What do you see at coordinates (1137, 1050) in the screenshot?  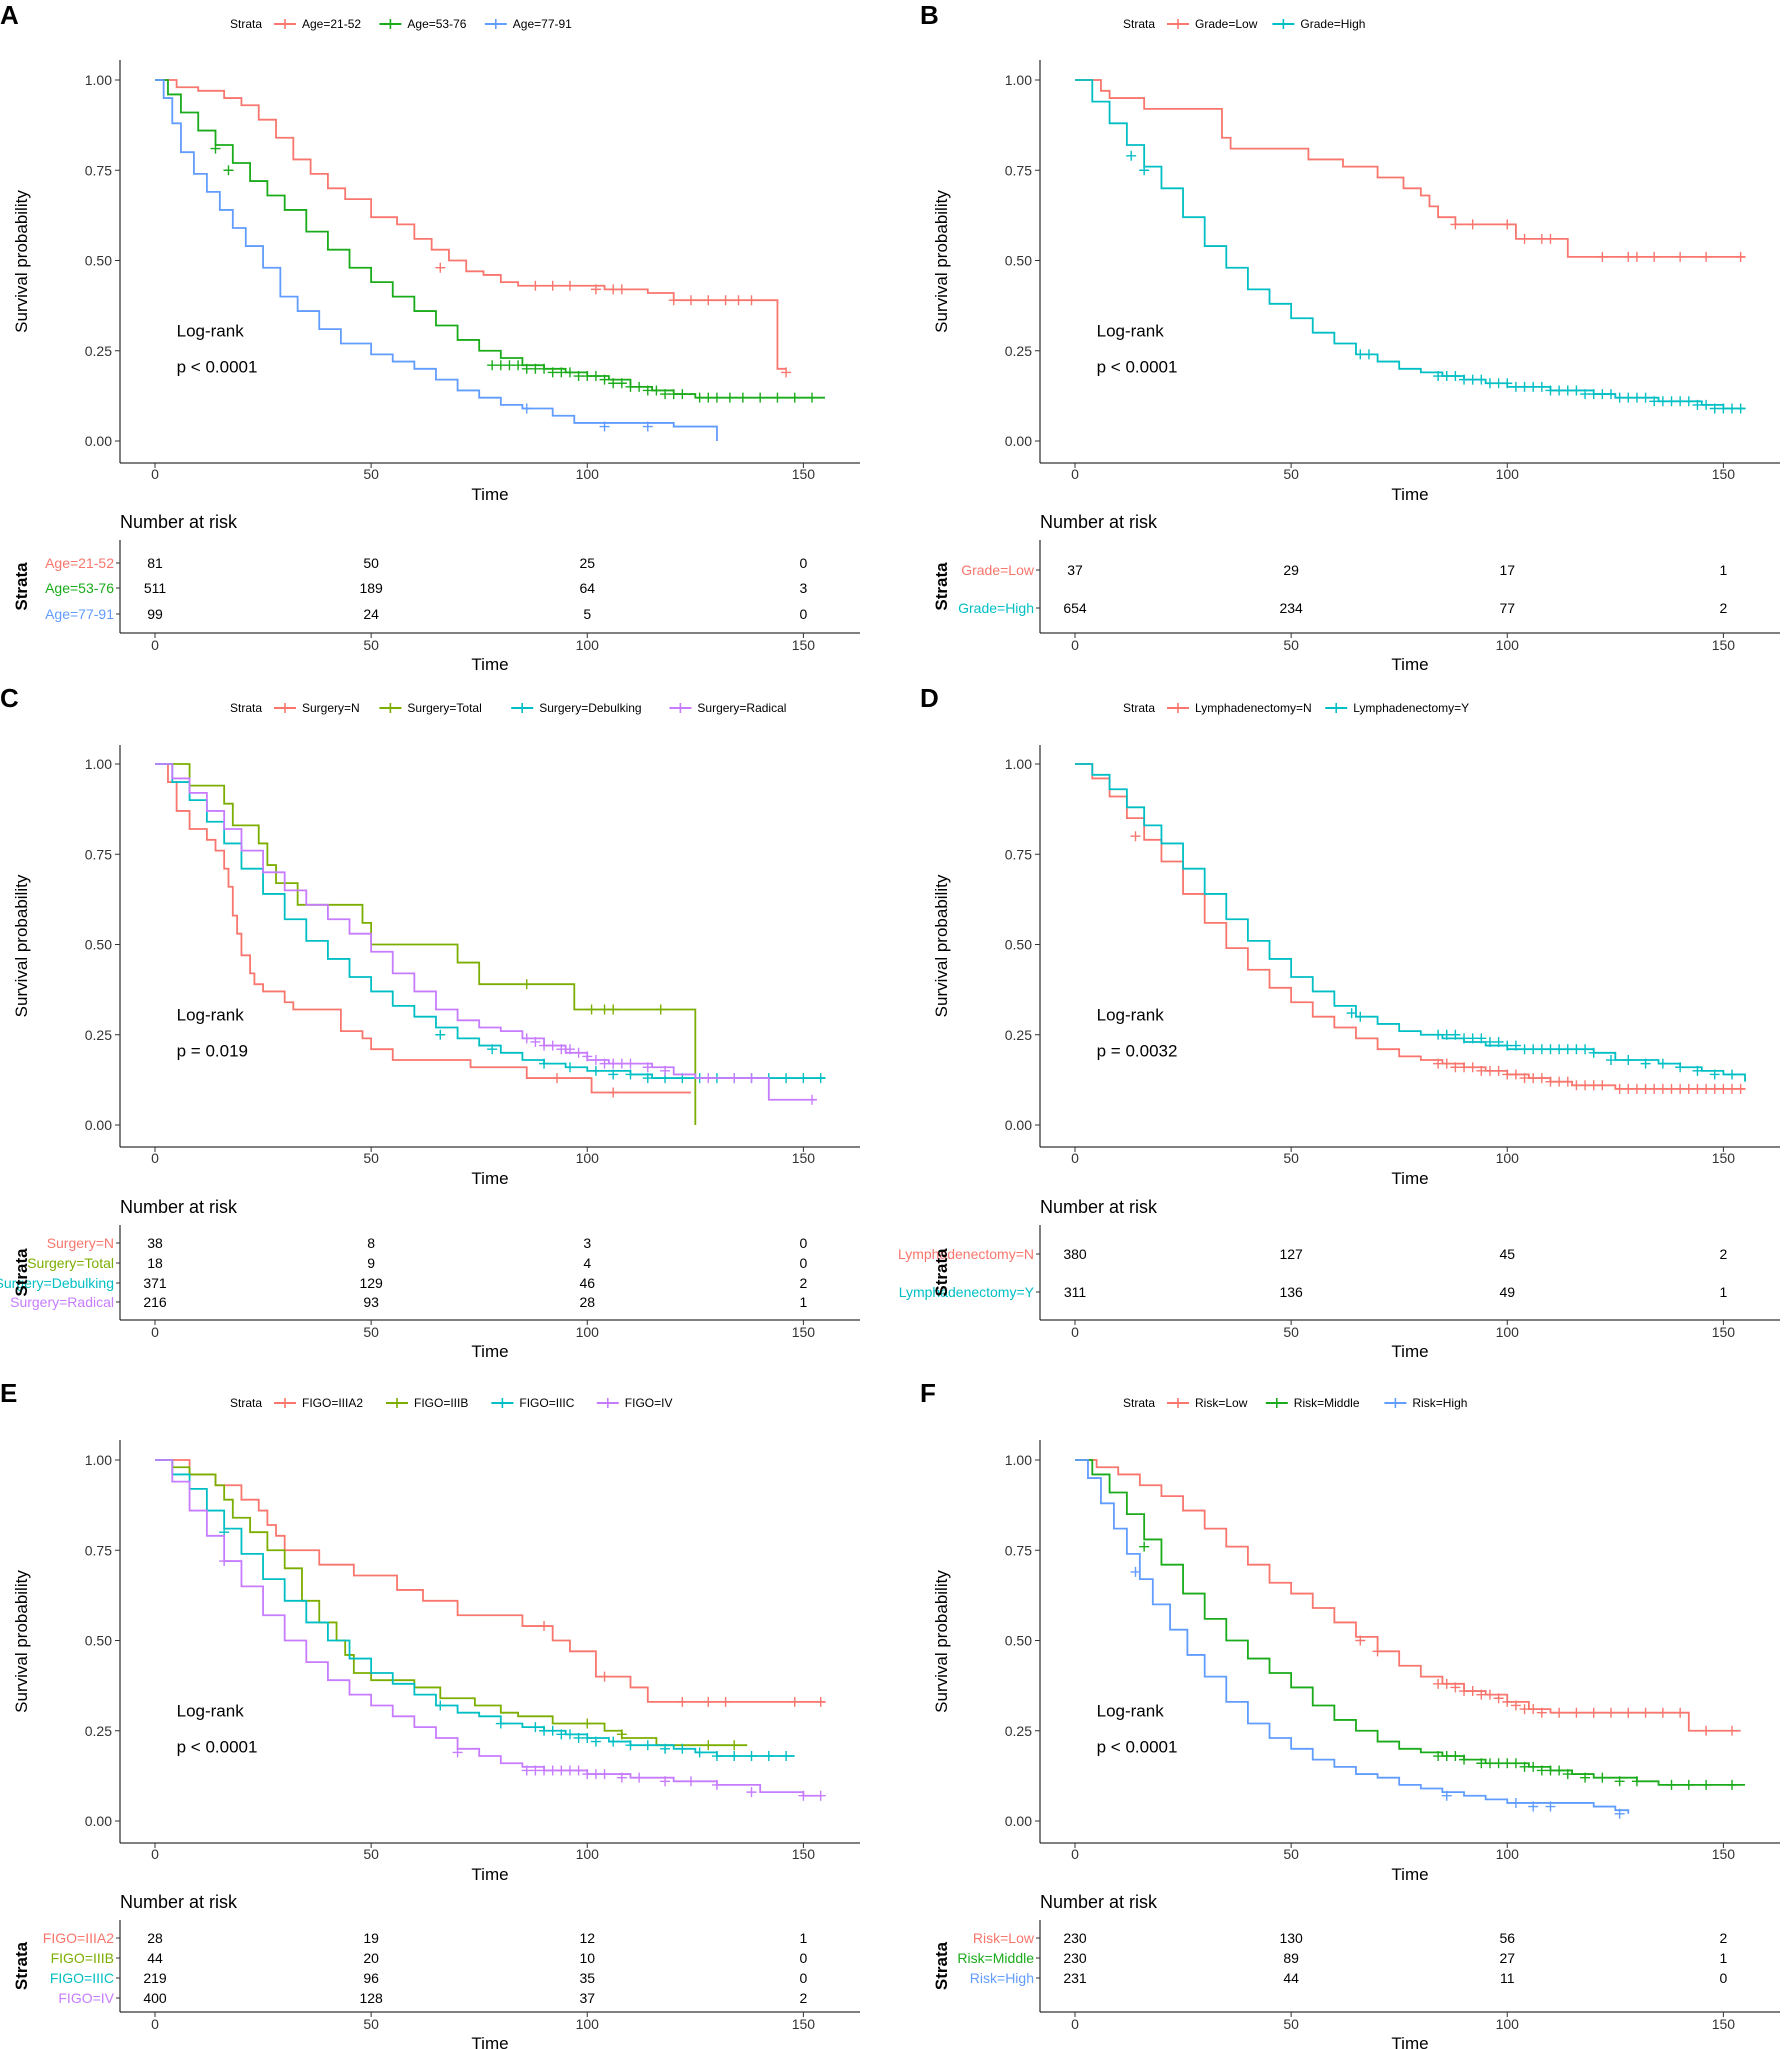 I see `p-value: p = 0.0032` at bounding box center [1137, 1050].